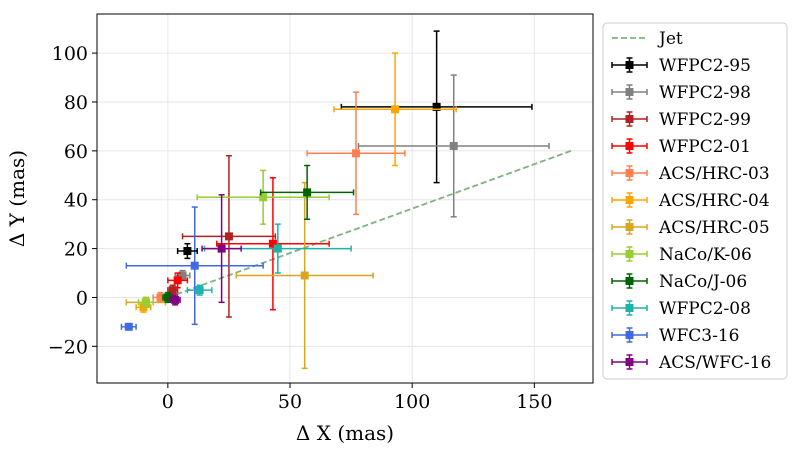 This screenshot has height=455, width=796. Describe the element at coordinates (357, 398) in the screenshot. I see `x-ticks: 0 50 100 150` at that location.